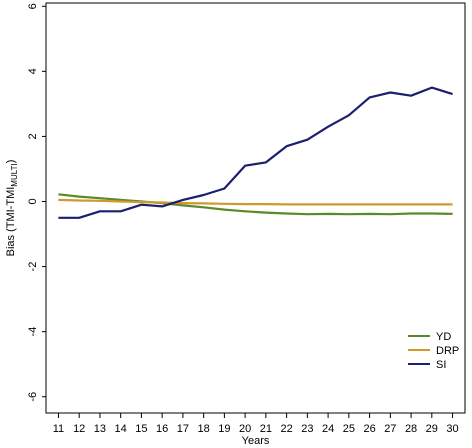 This screenshot has height=448, width=472. What do you see at coordinates (204, 429) in the screenshot?
I see `x-tick-label: 18` at bounding box center [204, 429].